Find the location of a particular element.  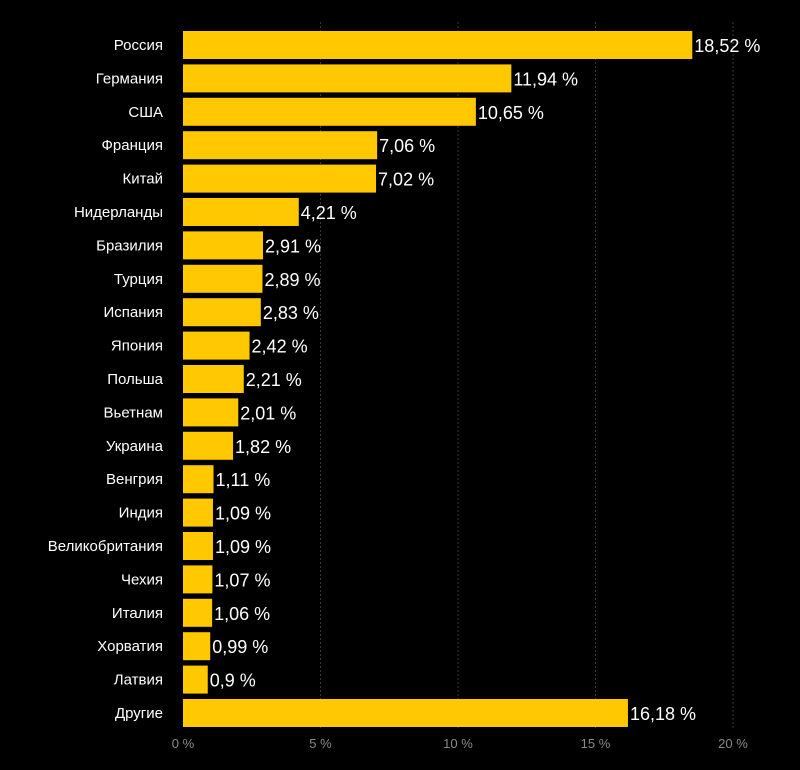

value-label: 2,91 % is located at coordinates (293, 246).